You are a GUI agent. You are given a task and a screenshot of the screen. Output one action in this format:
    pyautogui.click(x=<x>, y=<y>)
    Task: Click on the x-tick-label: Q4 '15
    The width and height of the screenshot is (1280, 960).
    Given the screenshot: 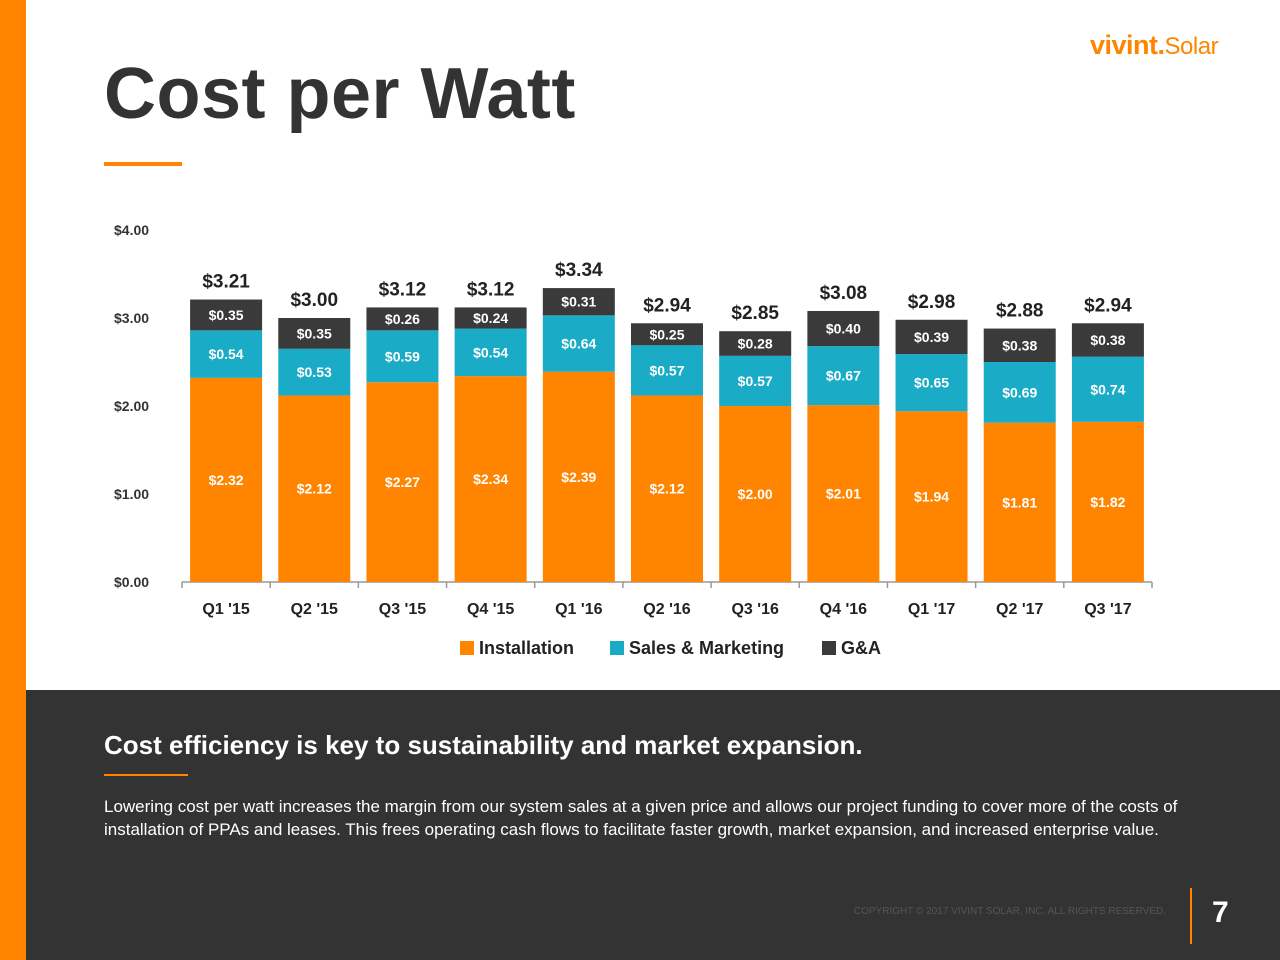 What is the action you would take?
    pyautogui.click(x=490, y=609)
    